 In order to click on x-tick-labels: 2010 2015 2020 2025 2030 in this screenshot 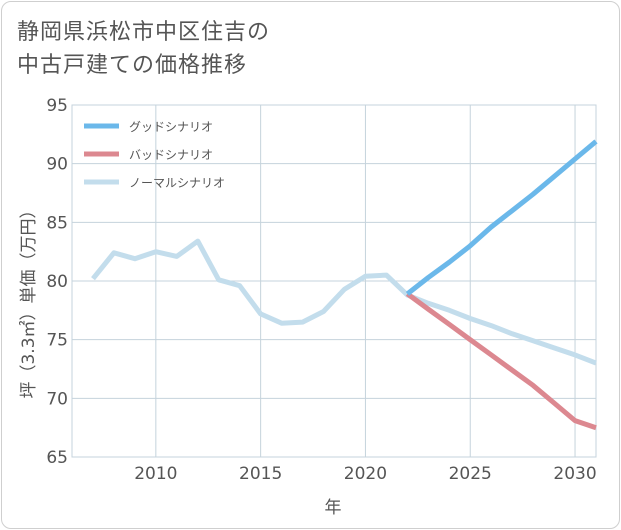, I will do `click(365, 474)`.